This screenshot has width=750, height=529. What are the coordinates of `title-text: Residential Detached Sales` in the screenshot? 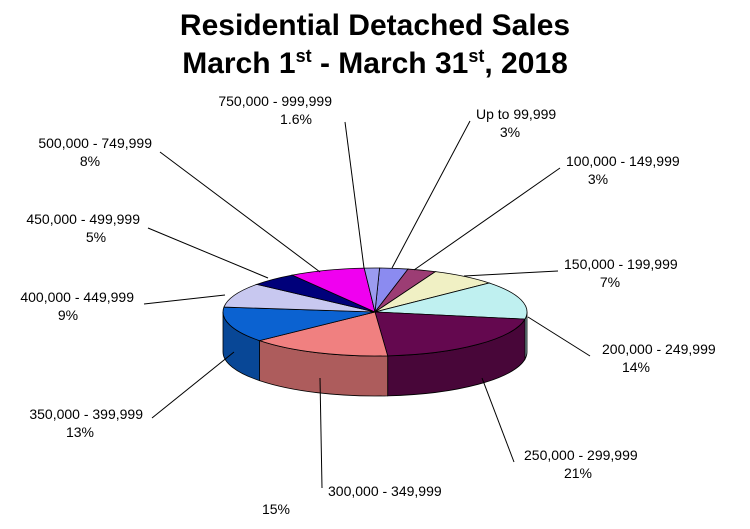 It's located at (375, 25).